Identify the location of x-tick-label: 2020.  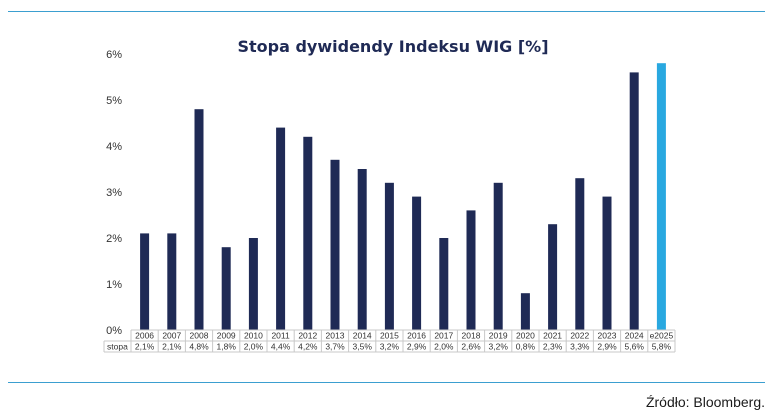
(525, 336).